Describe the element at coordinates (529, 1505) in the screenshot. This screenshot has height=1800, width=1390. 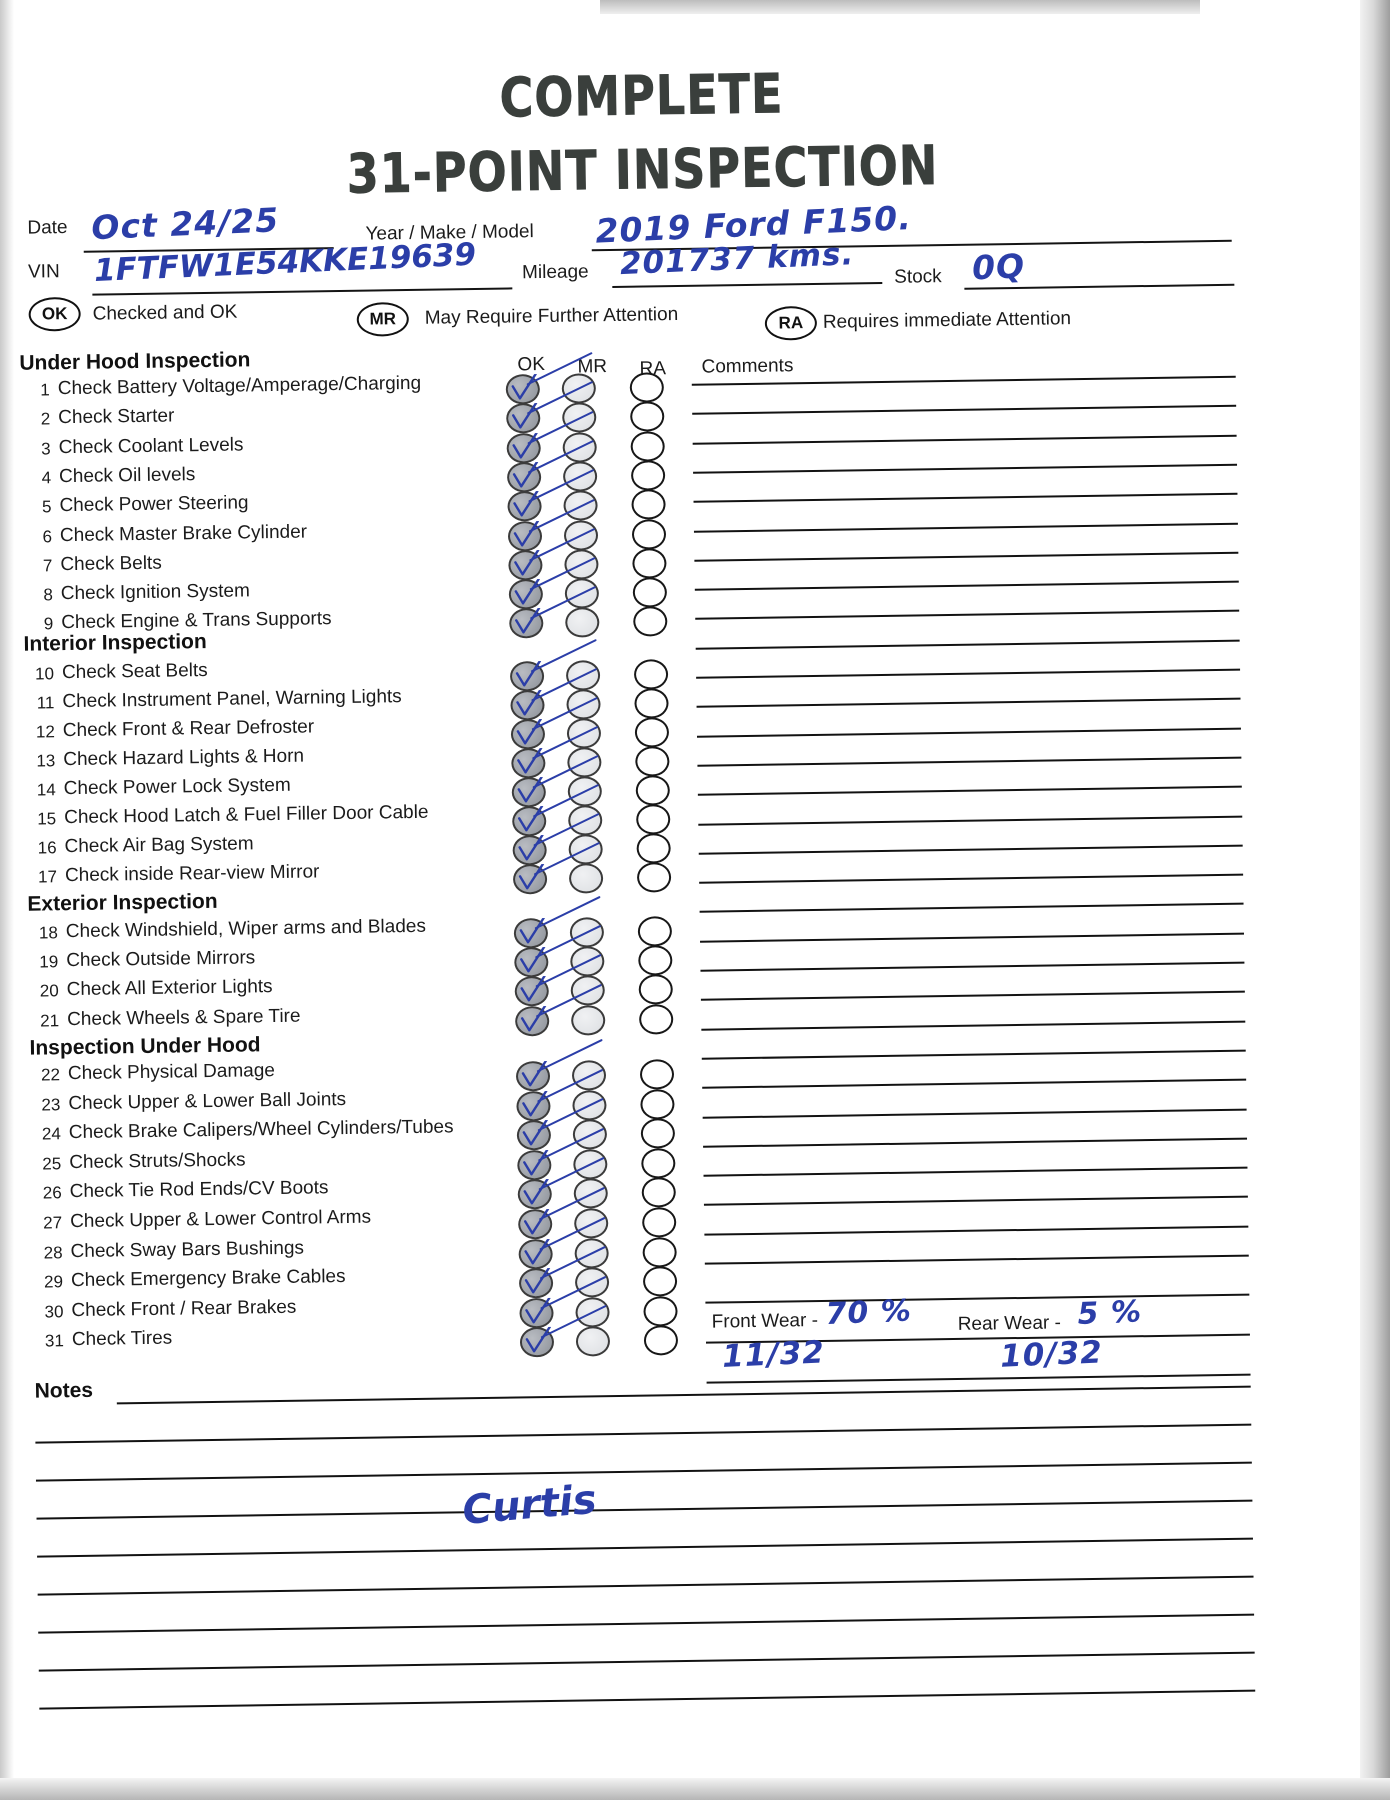
I see `signature: Curtis` at that location.